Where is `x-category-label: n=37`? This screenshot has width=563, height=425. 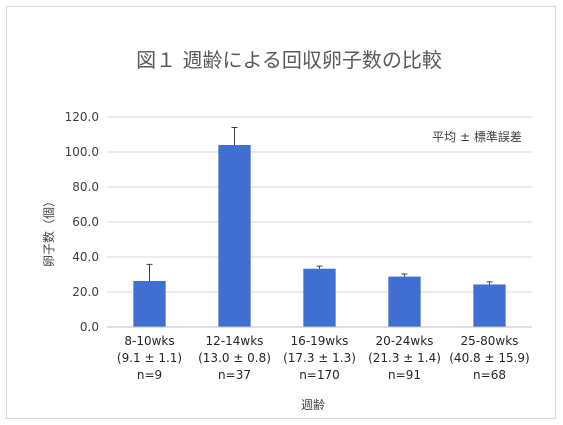
x-category-label: n=37 is located at coordinates (234, 375).